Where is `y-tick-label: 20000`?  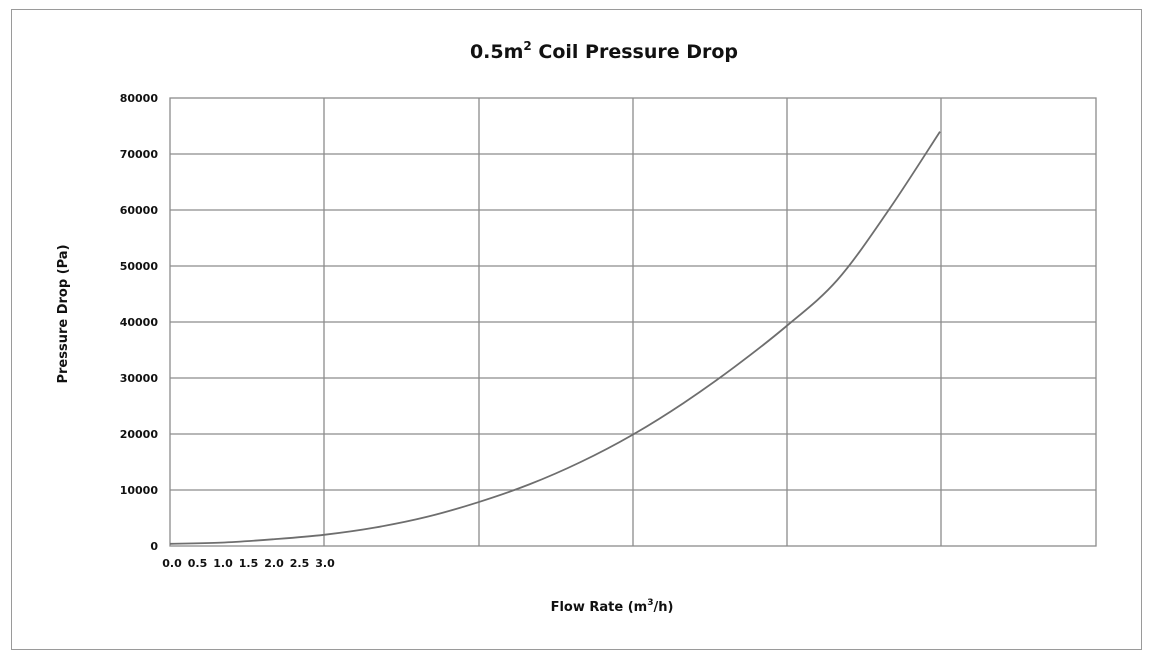 y-tick-label: 20000 is located at coordinates (139, 434).